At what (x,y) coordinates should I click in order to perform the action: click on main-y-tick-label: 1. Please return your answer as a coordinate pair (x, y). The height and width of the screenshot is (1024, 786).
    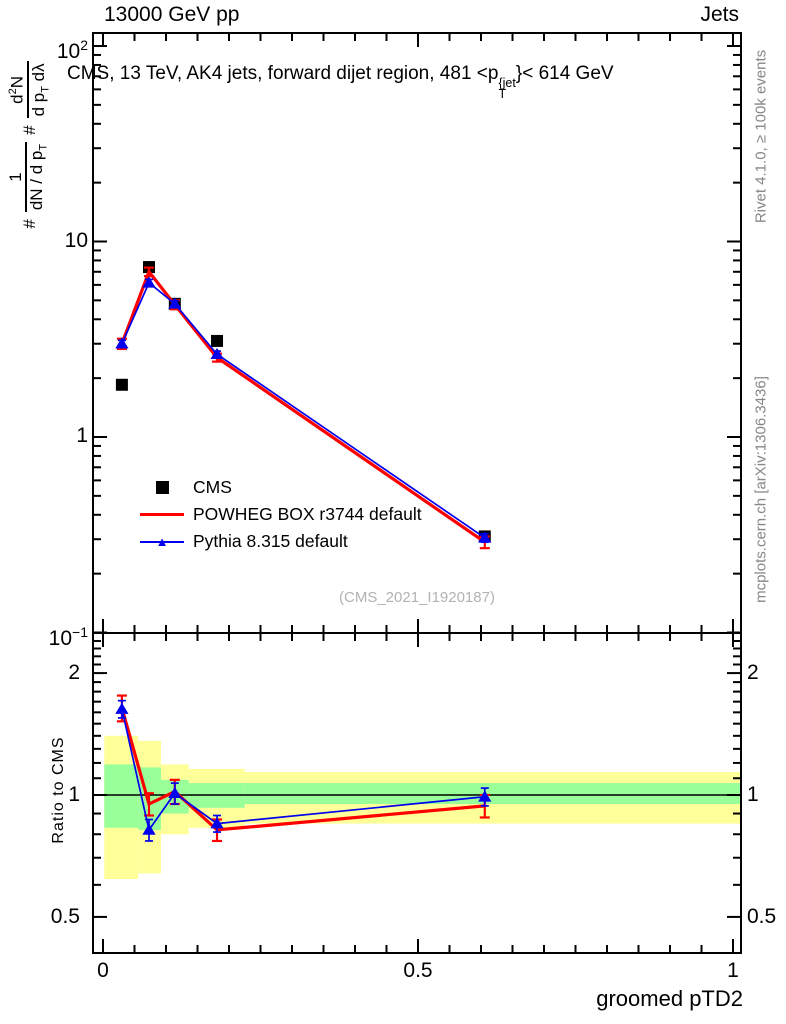
    Looking at the image, I should click on (82, 435).